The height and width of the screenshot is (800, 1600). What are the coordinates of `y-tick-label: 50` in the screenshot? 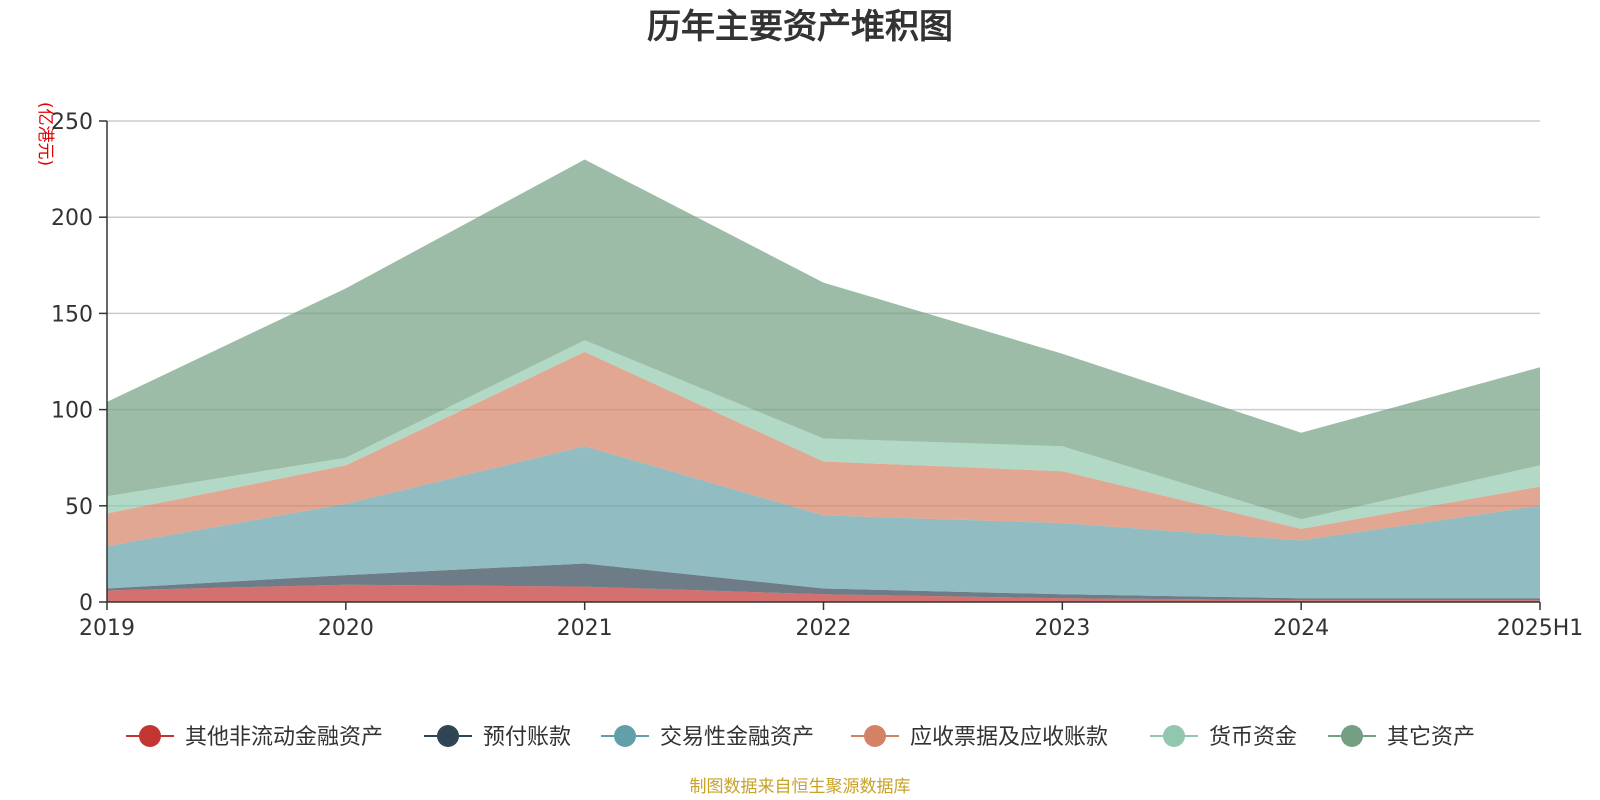 It's located at (79, 507).